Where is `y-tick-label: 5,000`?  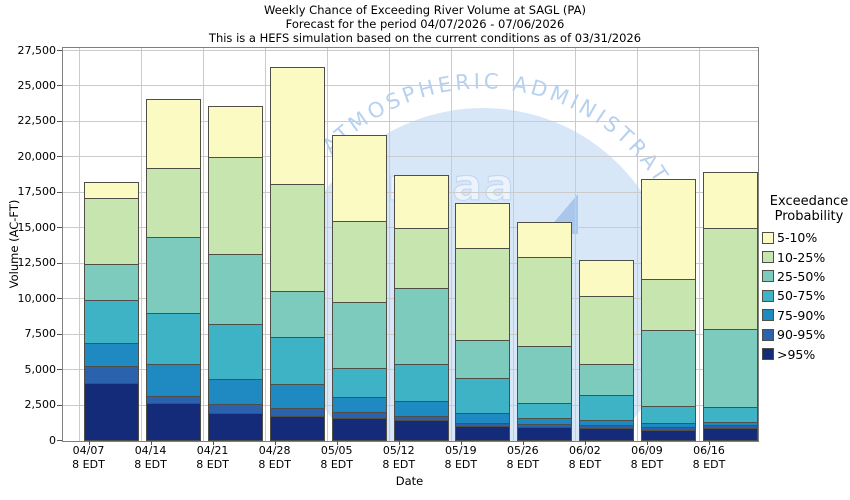
y-tick-label: 5,000 is located at coordinates (40, 369).